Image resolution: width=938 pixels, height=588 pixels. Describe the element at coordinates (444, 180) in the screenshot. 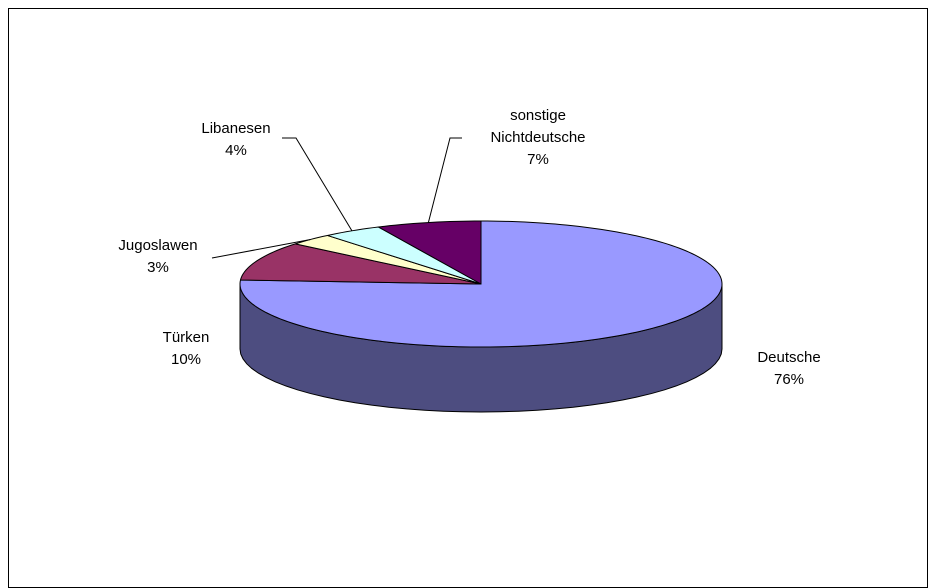

I see `leader-line-sonstige` at that location.